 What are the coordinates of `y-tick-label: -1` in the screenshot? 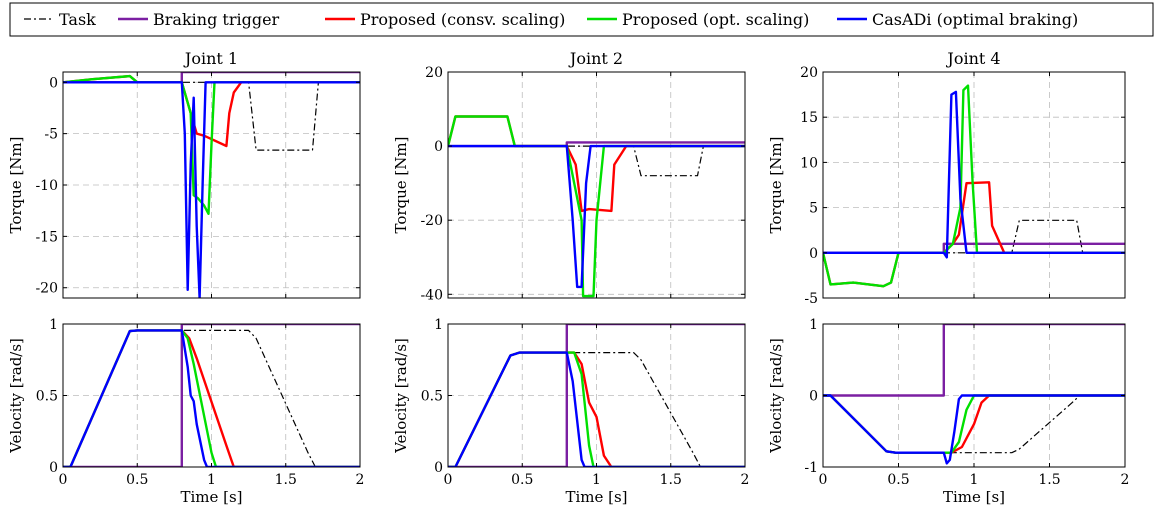 It's located at (811, 468).